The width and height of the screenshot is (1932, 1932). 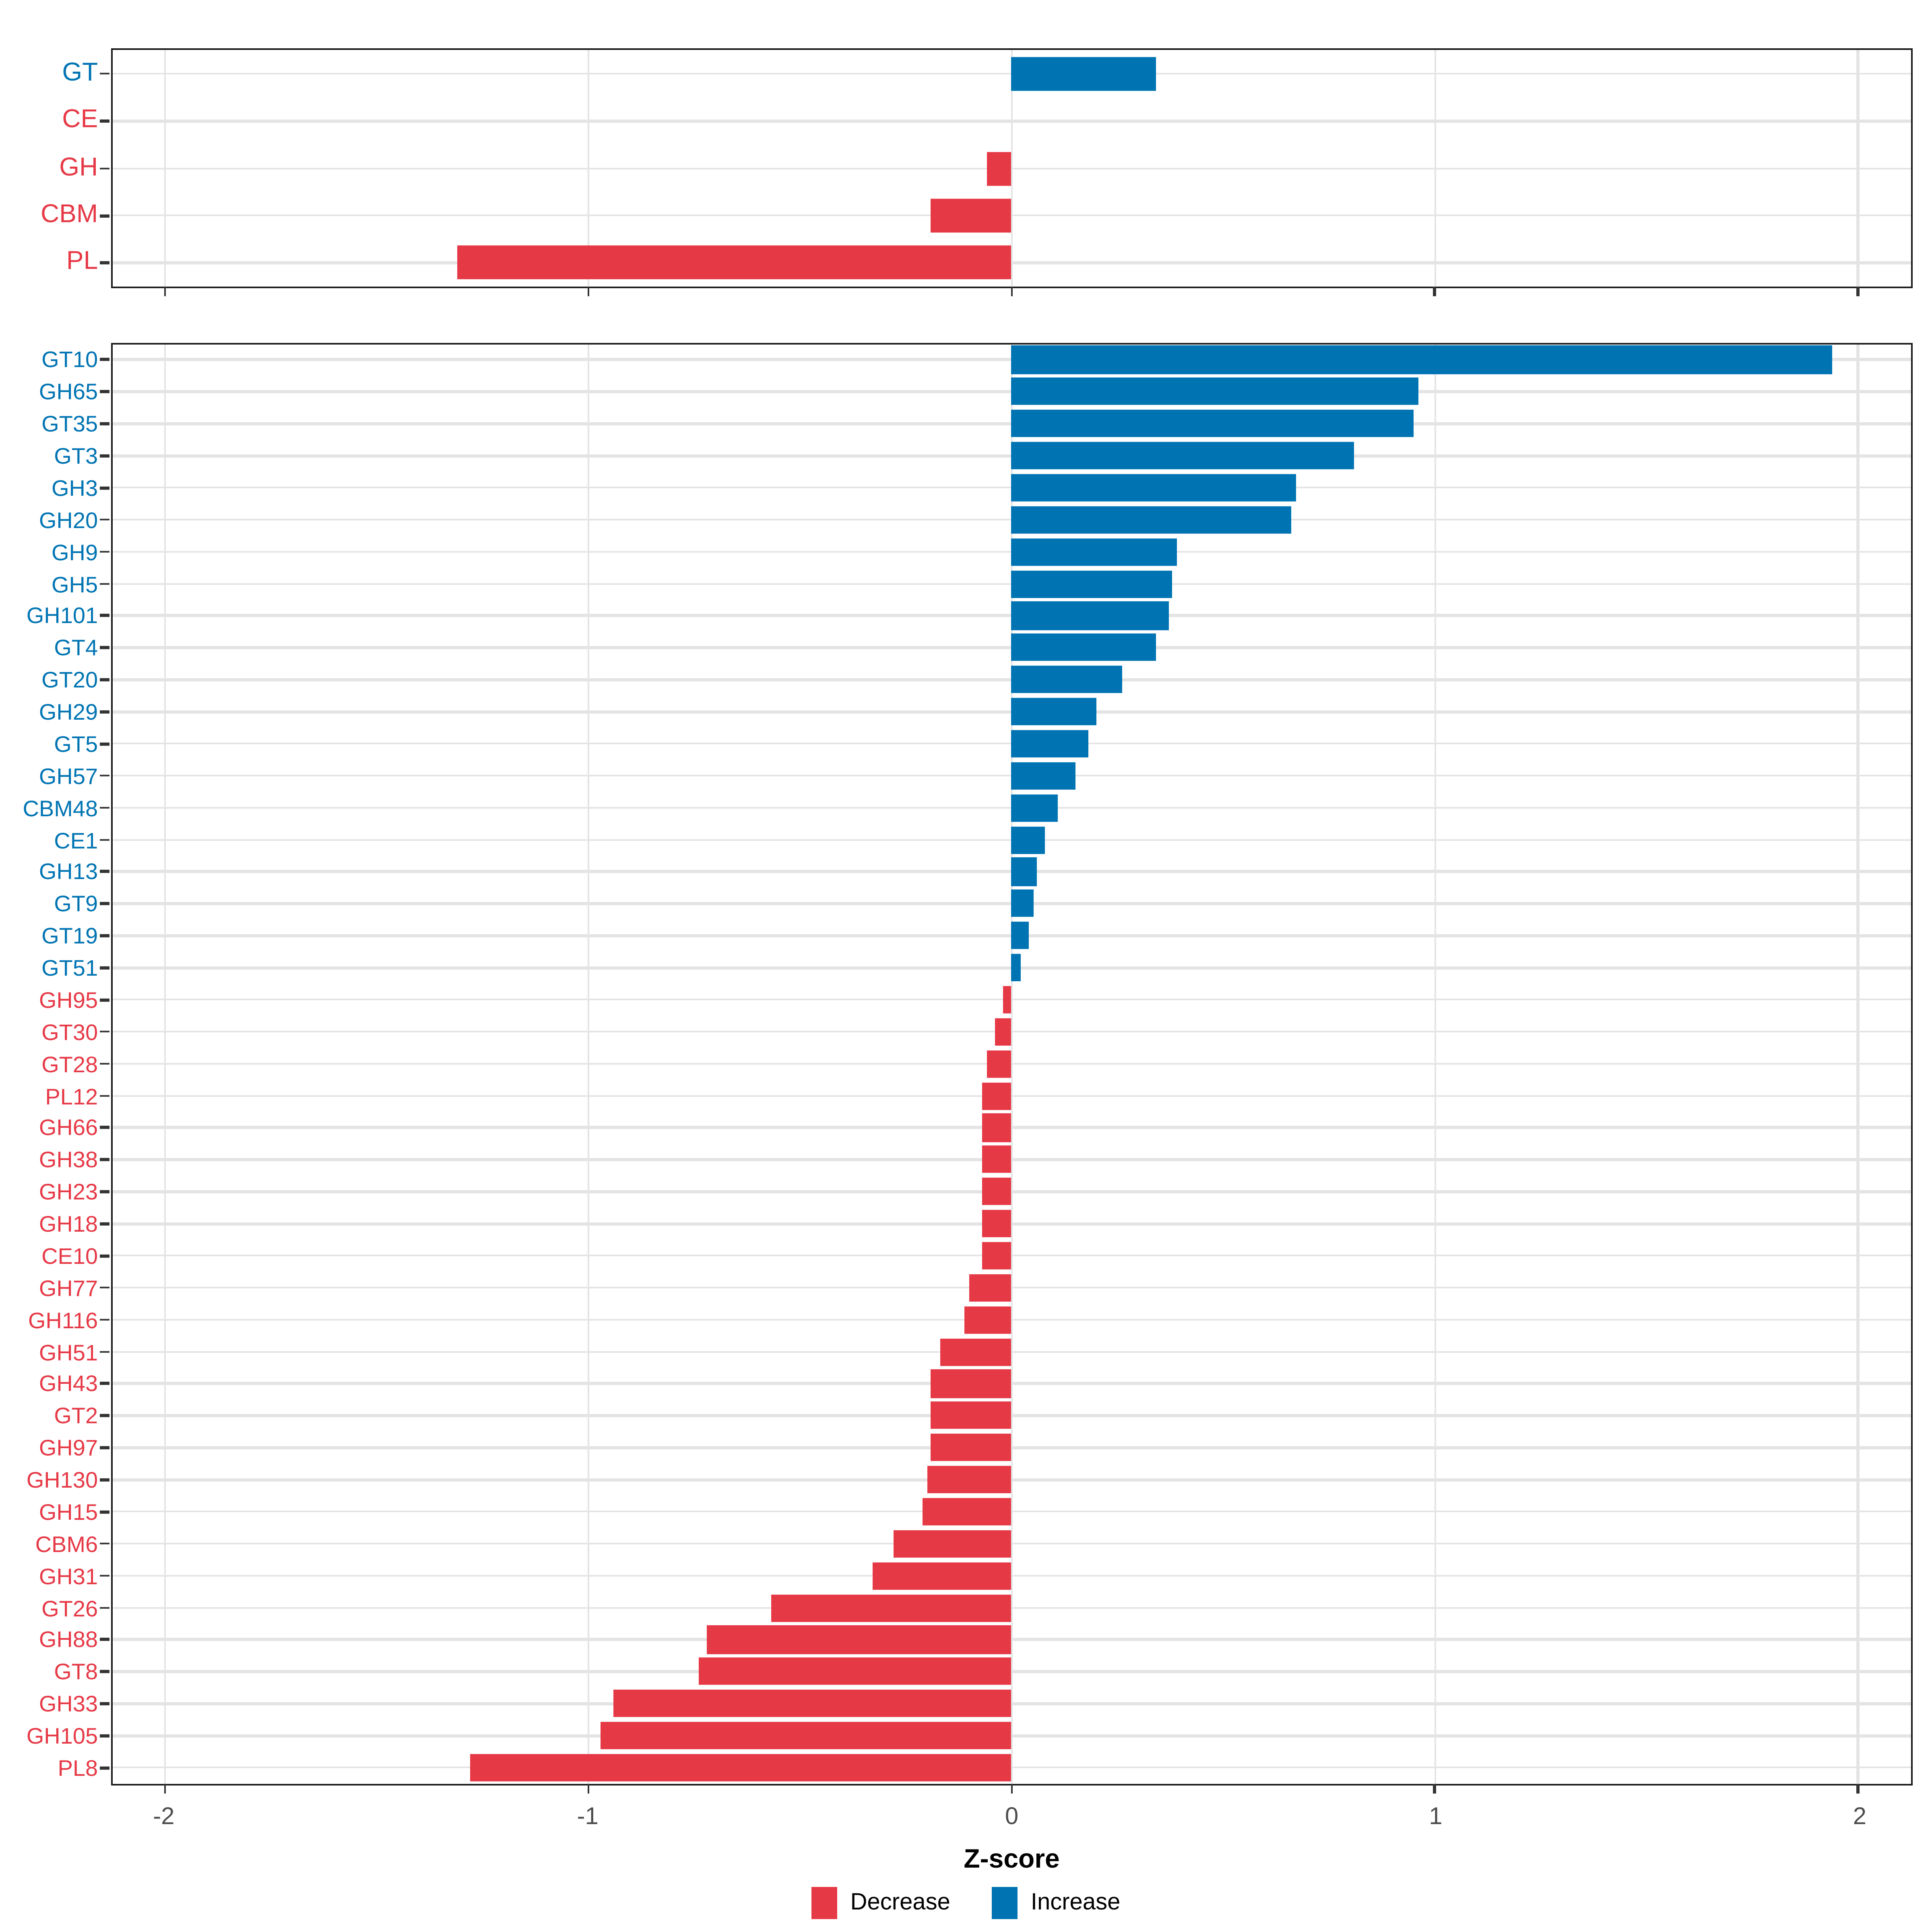 I want to click on y-axis-label-GH: GH, so click(x=78, y=168).